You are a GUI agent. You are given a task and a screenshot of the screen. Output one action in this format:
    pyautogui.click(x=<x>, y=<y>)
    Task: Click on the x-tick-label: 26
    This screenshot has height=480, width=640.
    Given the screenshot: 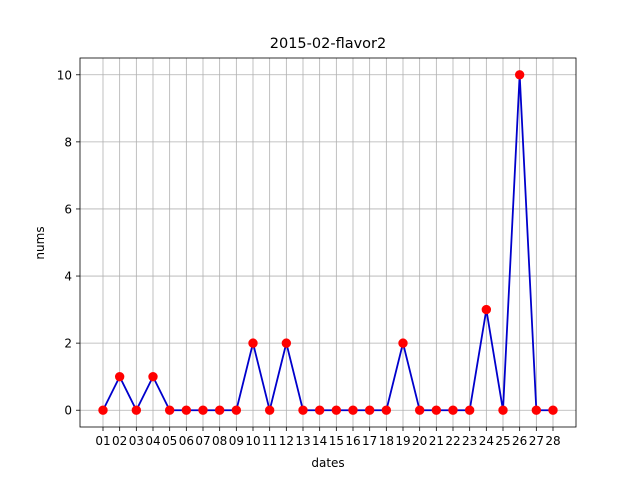 What is the action you would take?
    pyautogui.click(x=519, y=441)
    